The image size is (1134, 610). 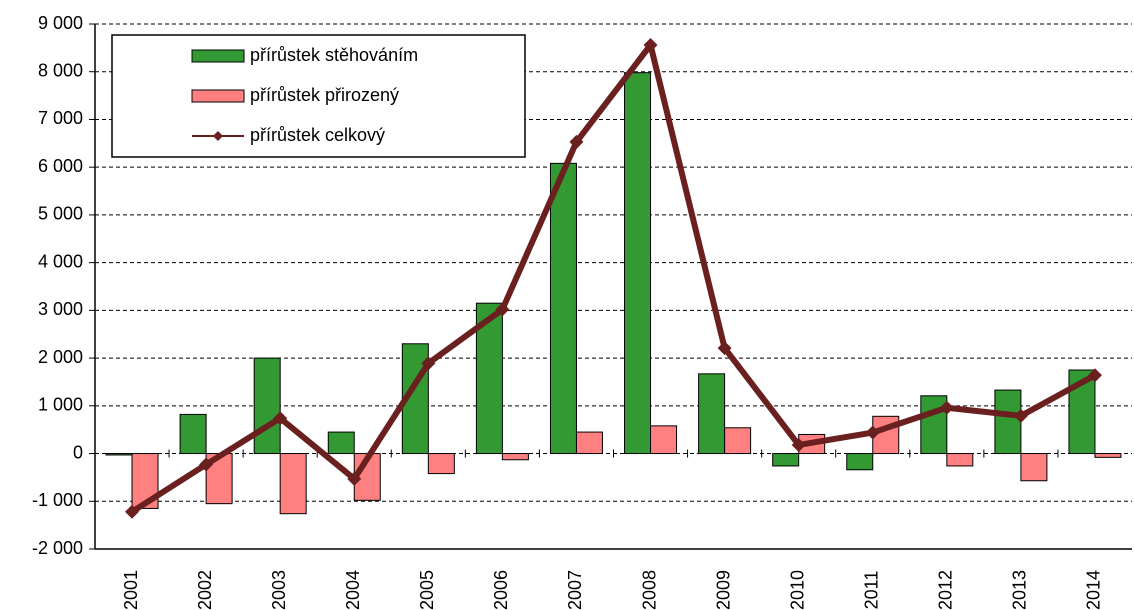 What do you see at coordinates (131, 590) in the screenshot?
I see `x-tick-label: 2001` at bounding box center [131, 590].